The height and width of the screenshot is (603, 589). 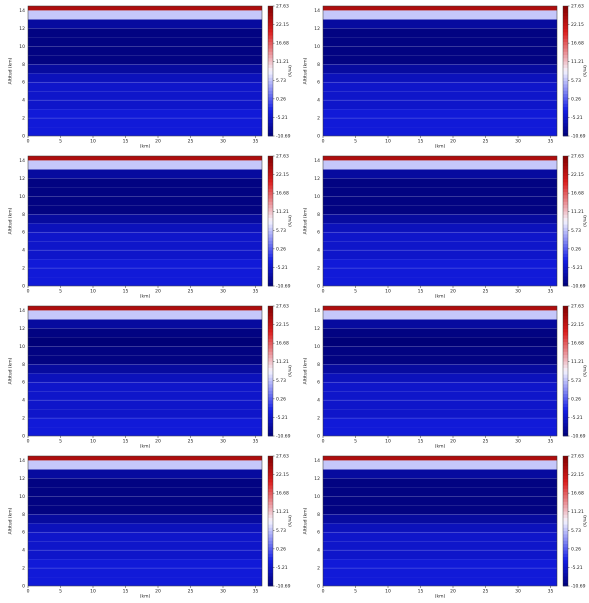 What do you see at coordinates (282, 568) in the screenshot?
I see `colorbar-tick-label: -5.21` at bounding box center [282, 568].